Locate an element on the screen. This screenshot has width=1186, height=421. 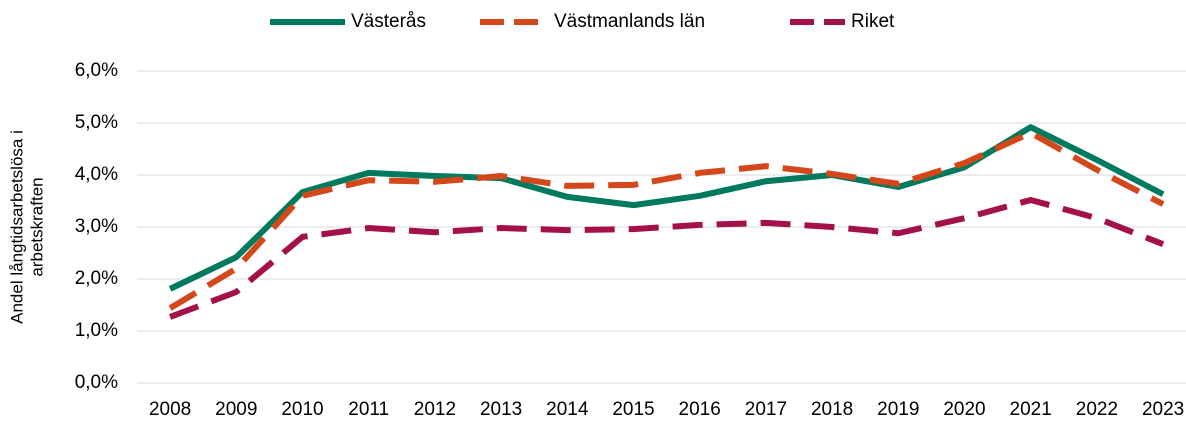
legend-label: Västmanlands län is located at coordinates (629, 21).